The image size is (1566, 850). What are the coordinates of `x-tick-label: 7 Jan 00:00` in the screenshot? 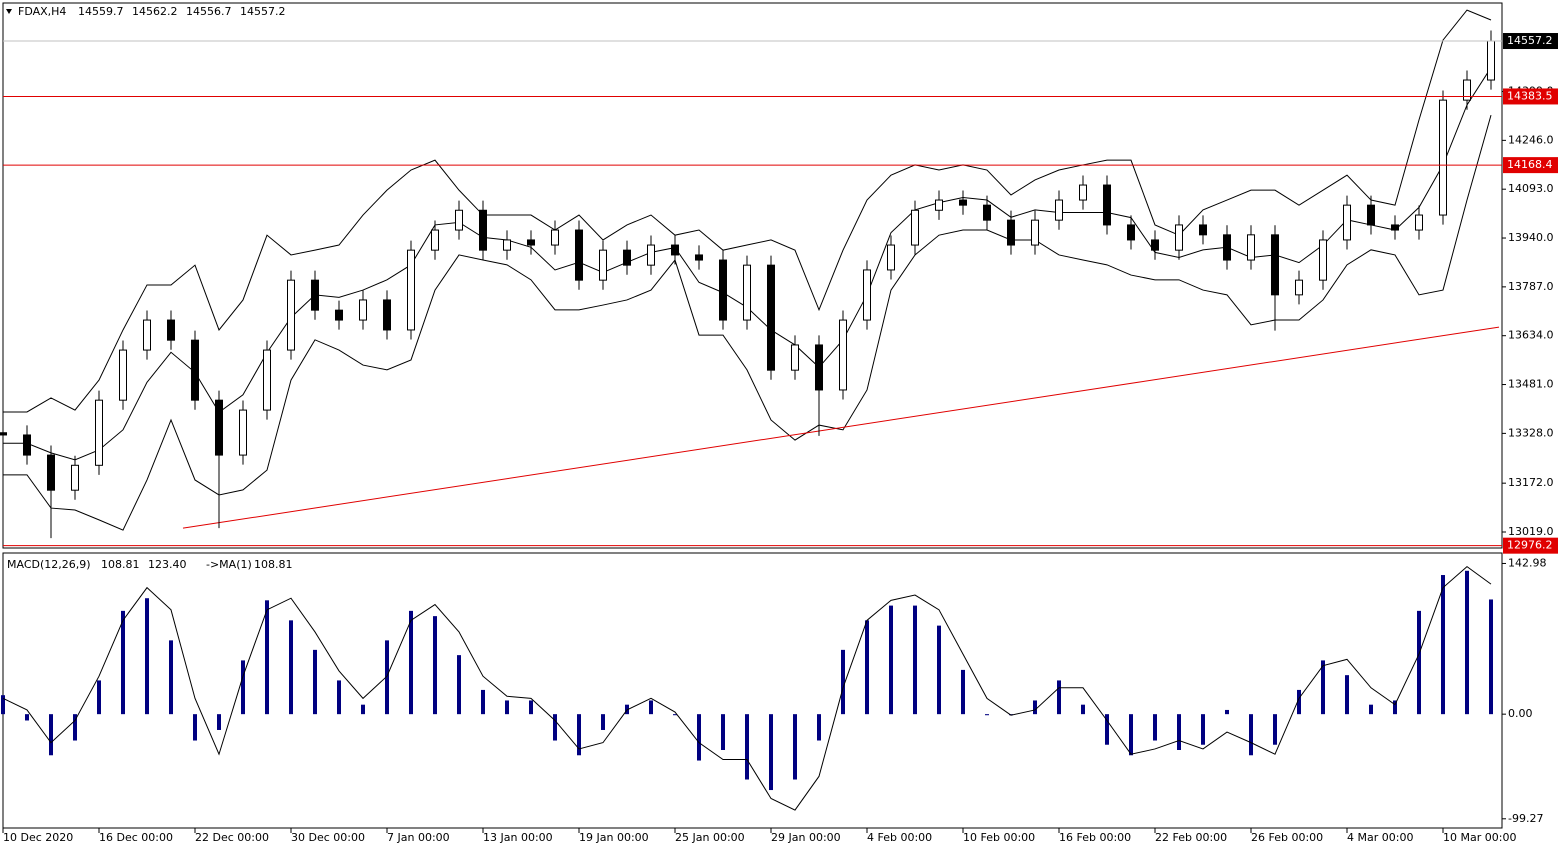 It's located at (418, 837).